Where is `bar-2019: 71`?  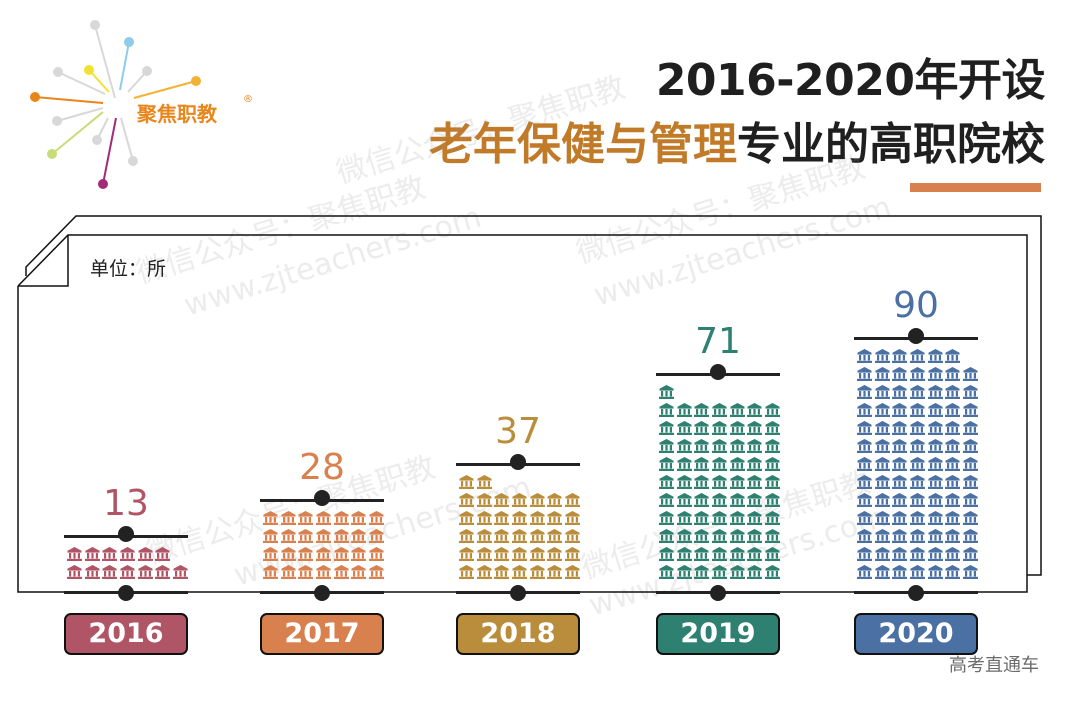
bar-2019: 71 is located at coordinates (718, 351).